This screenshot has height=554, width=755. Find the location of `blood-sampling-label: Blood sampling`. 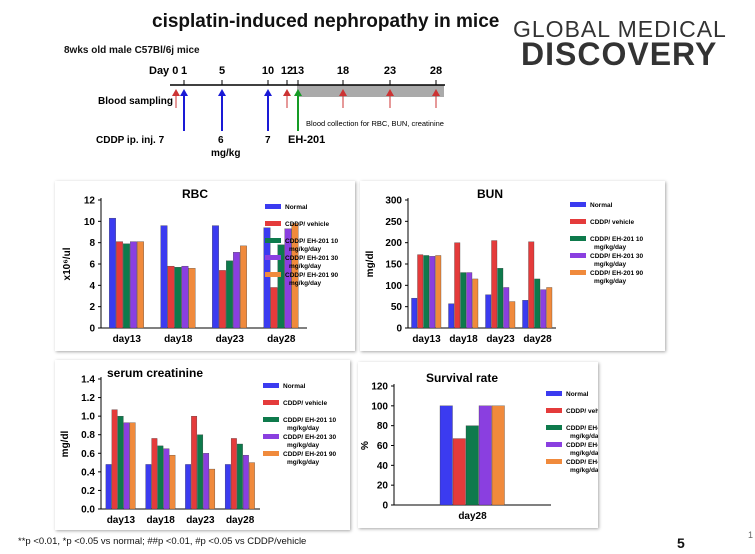

blood-sampling-label: Blood sampling is located at coordinates (135, 101).